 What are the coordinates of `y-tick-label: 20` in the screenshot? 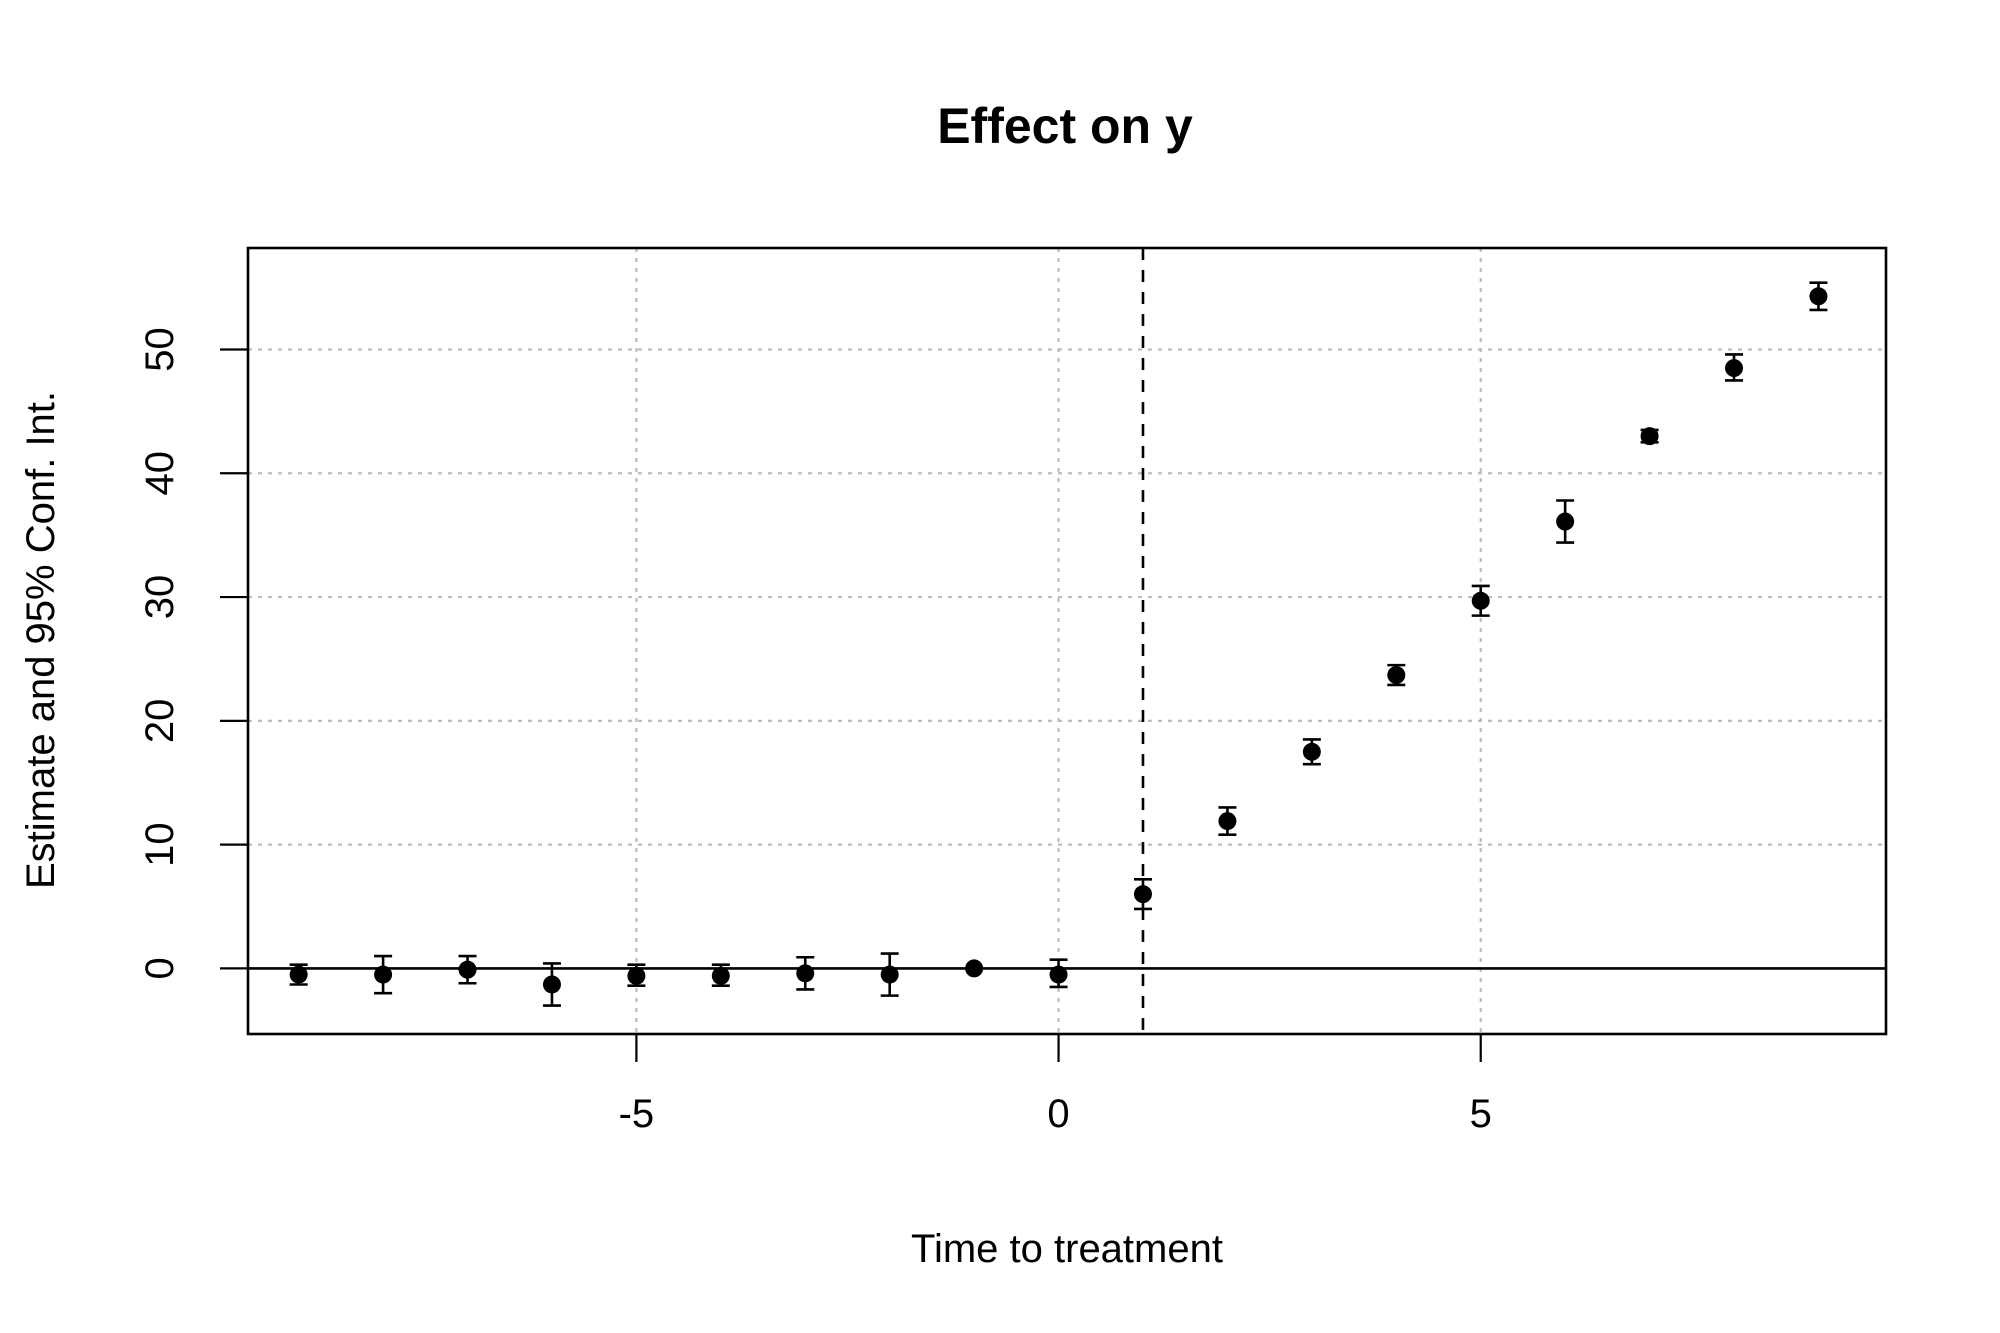 It's located at (160, 721).